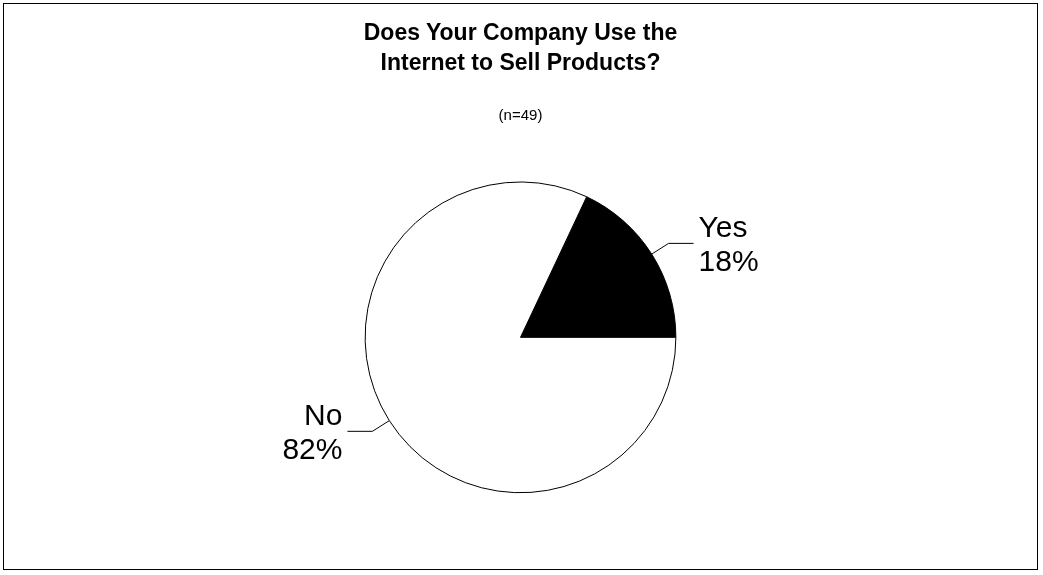  Describe the element at coordinates (312, 448) in the screenshot. I see `data-label: 82%` at that location.